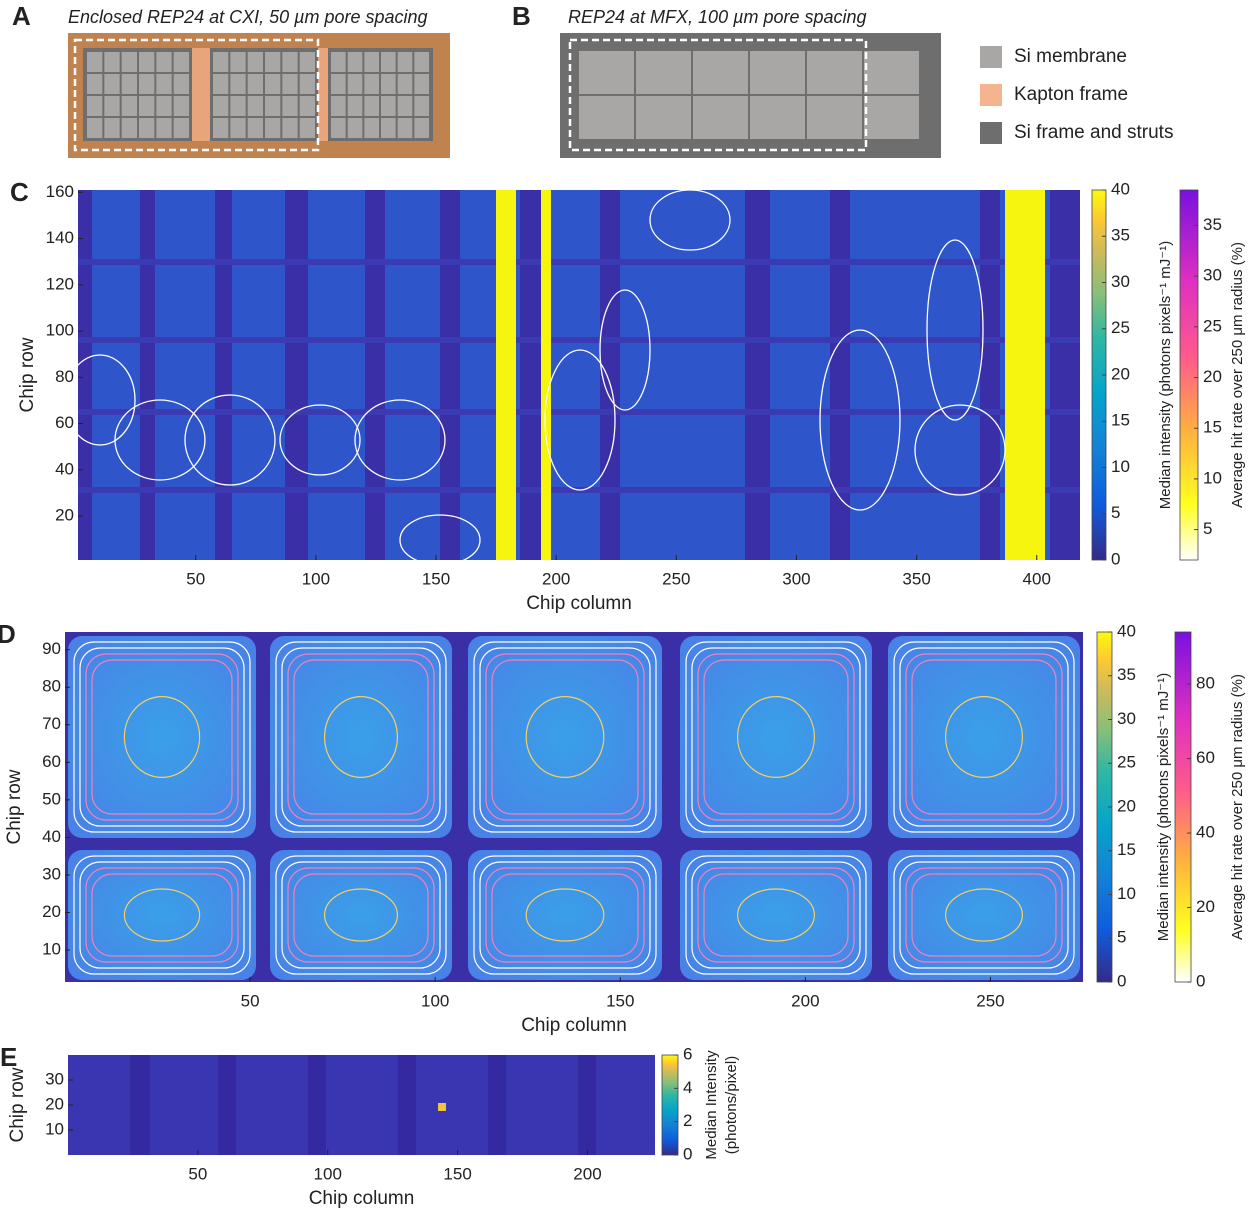 The width and height of the screenshot is (1257, 1212). Describe the element at coordinates (316, 578) in the screenshot. I see `x-tick-label: 100` at that location.